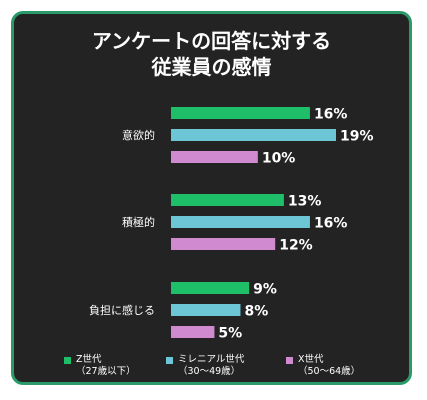 The height and width of the screenshot is (400, 427). Describe the element at coordinates (67, 360) in the screenshot. I see `legend-swatch-gen-z` at that location.